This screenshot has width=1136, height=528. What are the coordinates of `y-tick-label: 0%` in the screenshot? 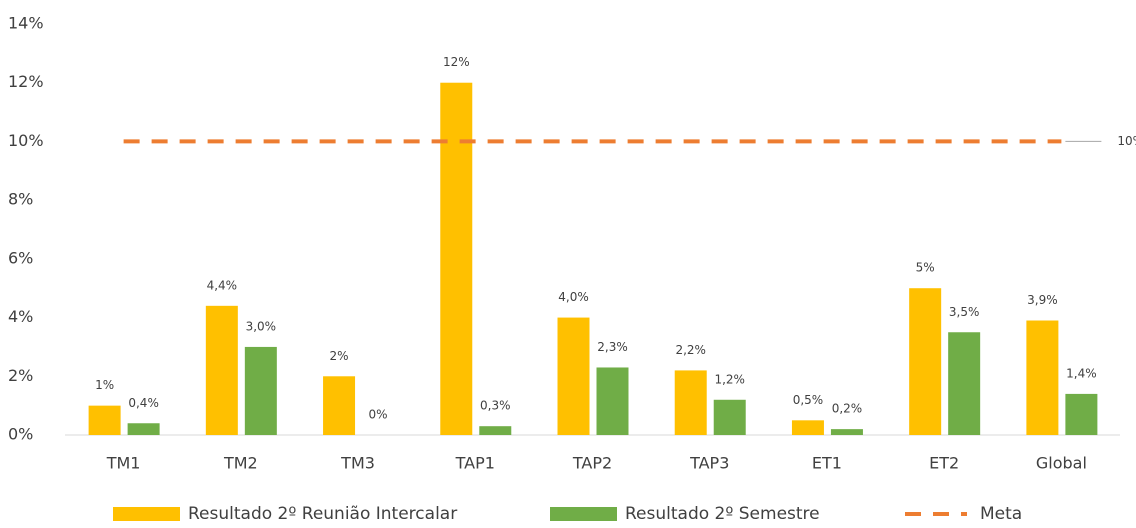 It's located at (20, 434).